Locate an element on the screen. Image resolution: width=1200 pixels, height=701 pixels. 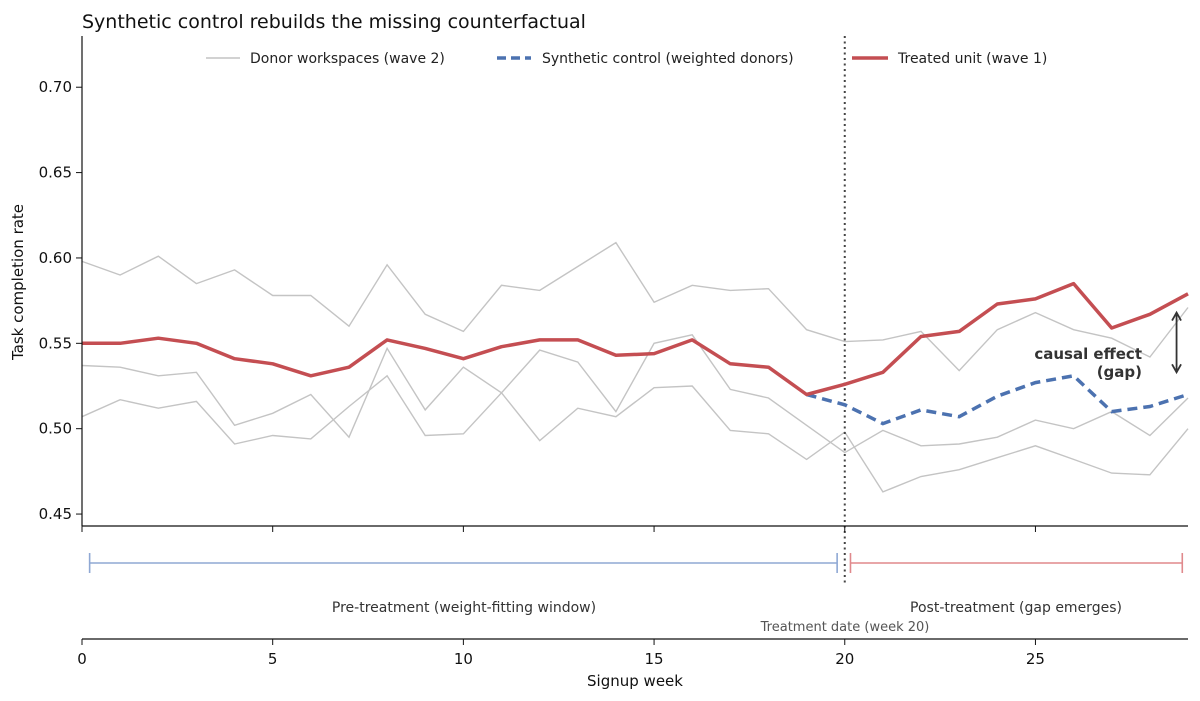
x-tick-label: 15 is located at coordinates (654, 659).